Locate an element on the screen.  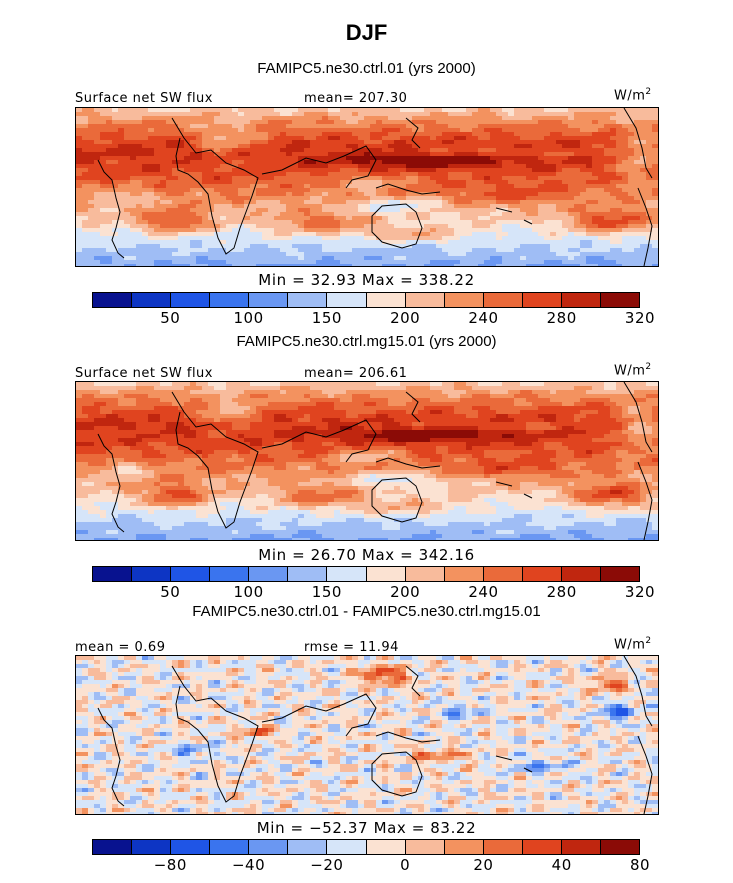
panel-1-mean-label: mean= 207.30 is located at coordinates (356, 98).